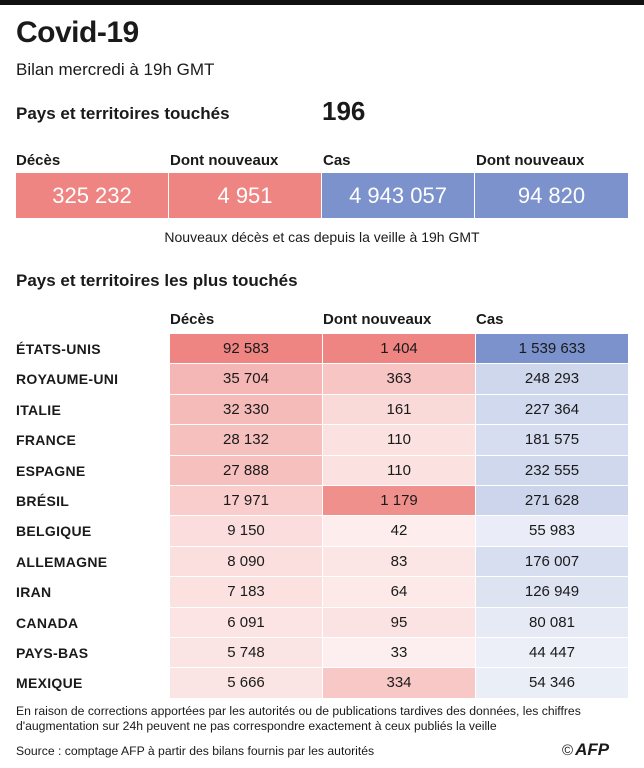 Image resolution: width=644 pixels, height=768 pixels. I want to click on table-row: FRANCE 28 132 110 181 575, so click(322, 440).